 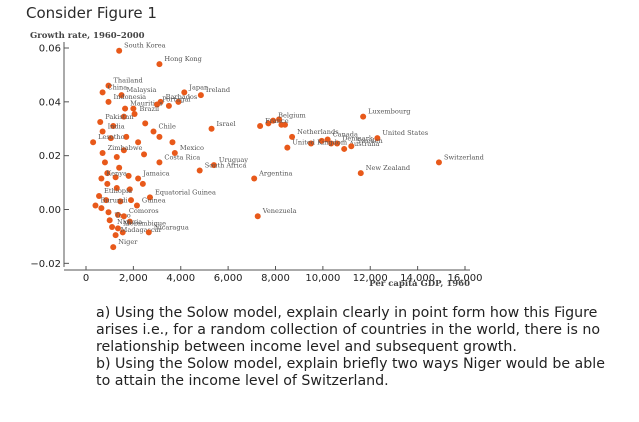 I want to click on country-label: Kenya, so click(x=116, y=174).